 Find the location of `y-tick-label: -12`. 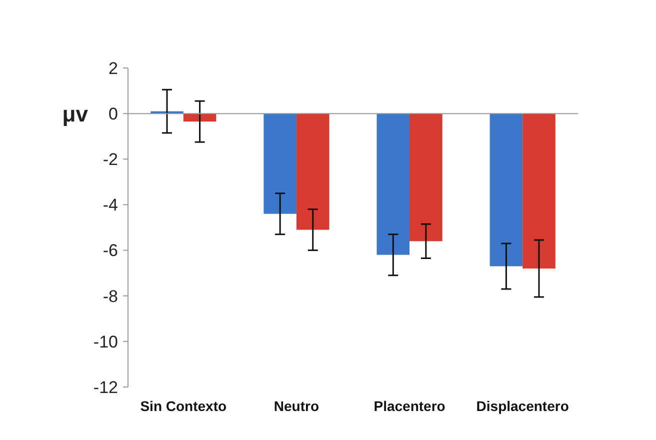

y-tick-label: -12 is located at coordinates (105, 387).